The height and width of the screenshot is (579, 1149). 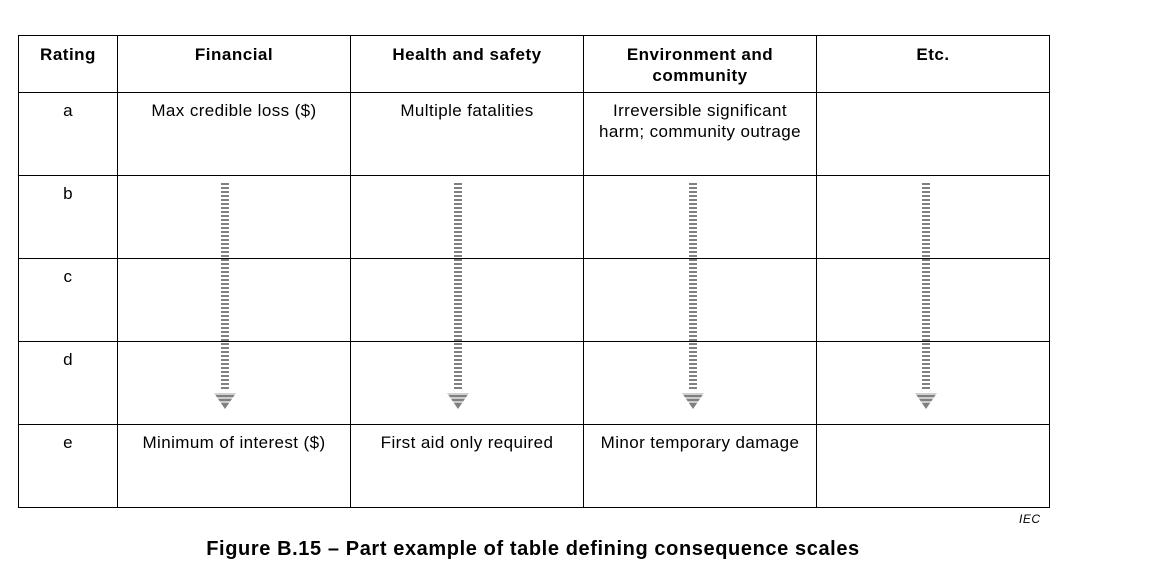 I want to click on rating-cell: b, so click(x=68, y=217).